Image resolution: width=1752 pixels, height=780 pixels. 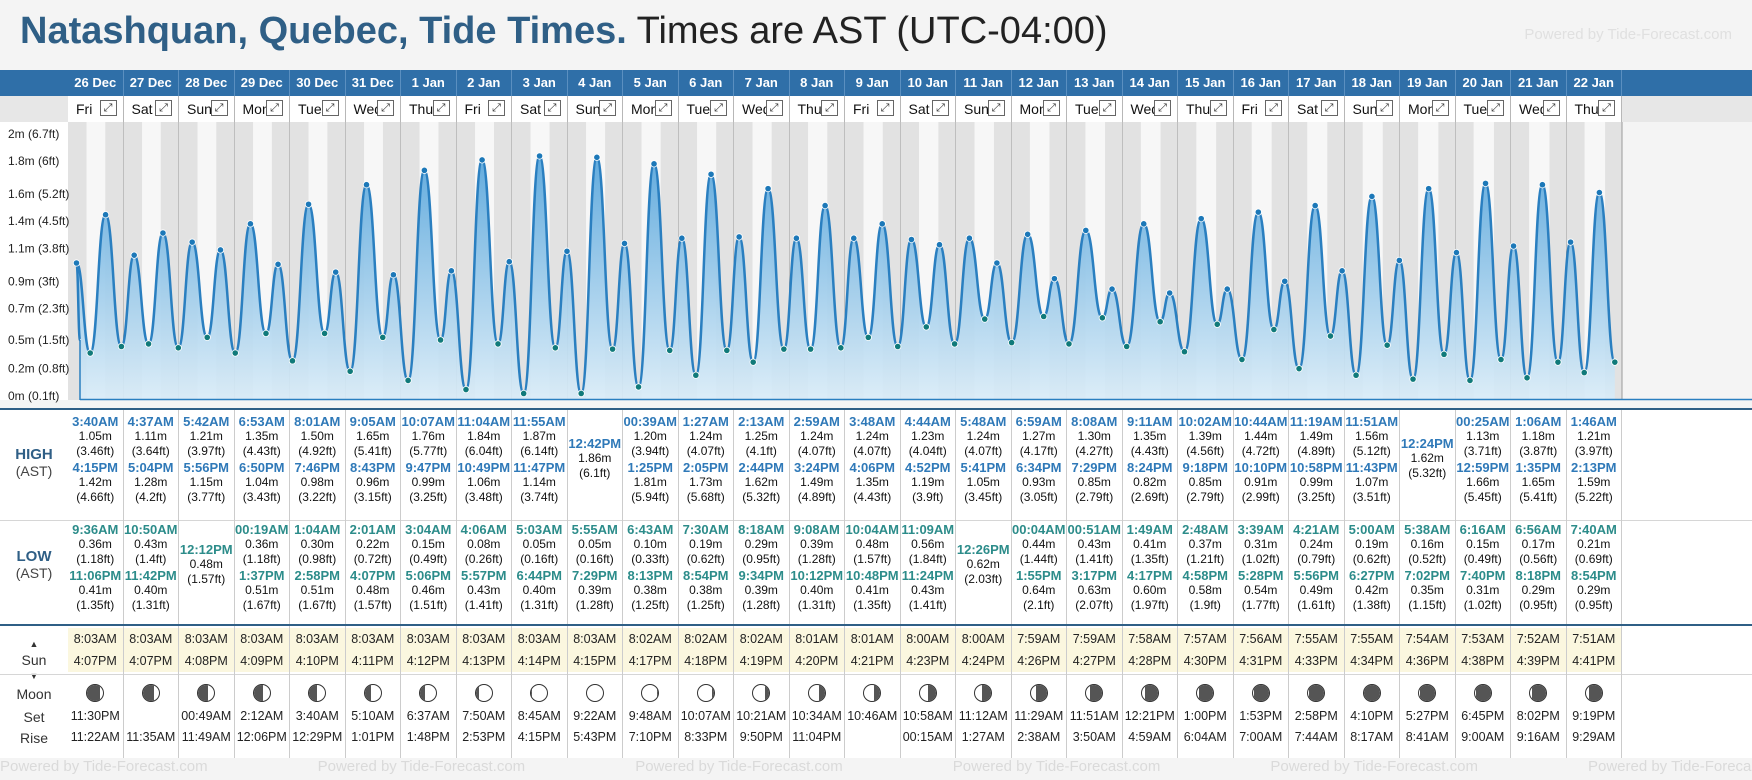 What do you see at coordinates (1483, 482) in the screenshot?
I see `high-tide-height: 1.66m` at bounding box center [1483, 482].